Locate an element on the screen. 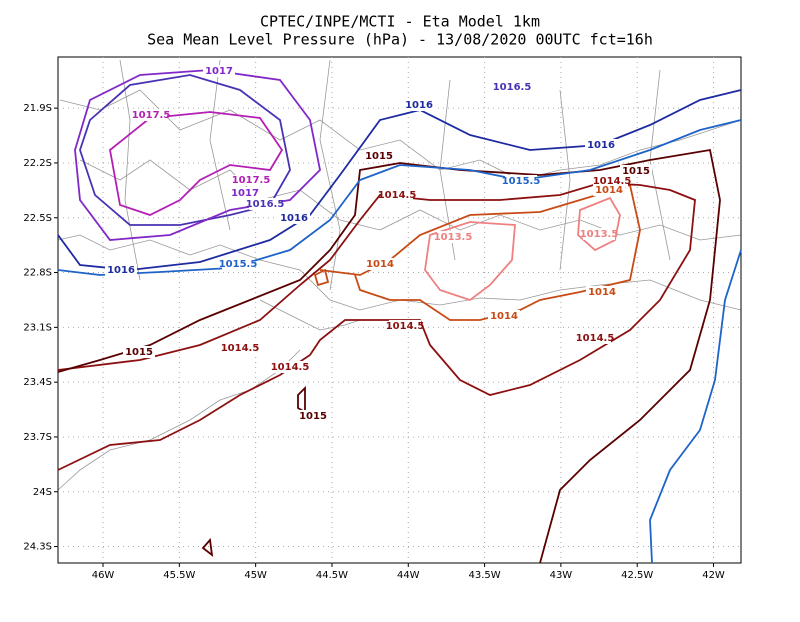 The image size is (800, 622). title: CPTEC/INPE/MCTI - Eta Model 1km is located at coordinates (400, 22).